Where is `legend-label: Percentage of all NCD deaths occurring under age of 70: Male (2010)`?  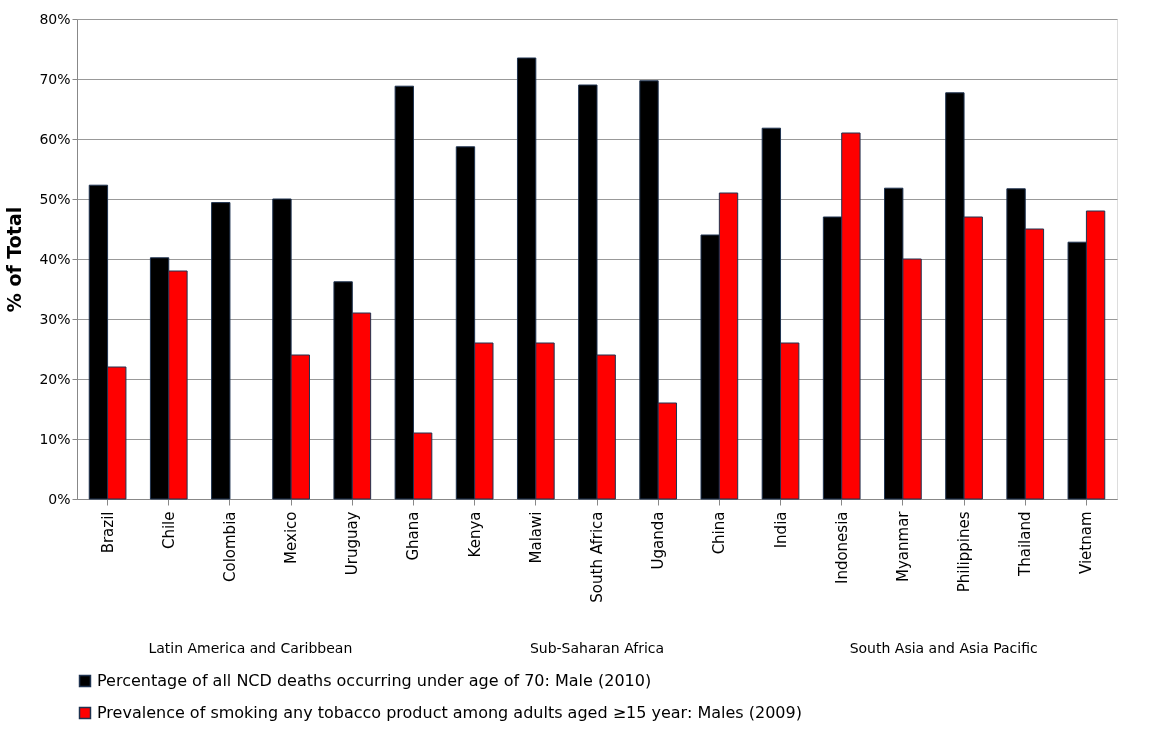 legend-label: Percentage of all NCD deaths occurring under age of 70: Male (2010) is located at coordinates (374, 680).